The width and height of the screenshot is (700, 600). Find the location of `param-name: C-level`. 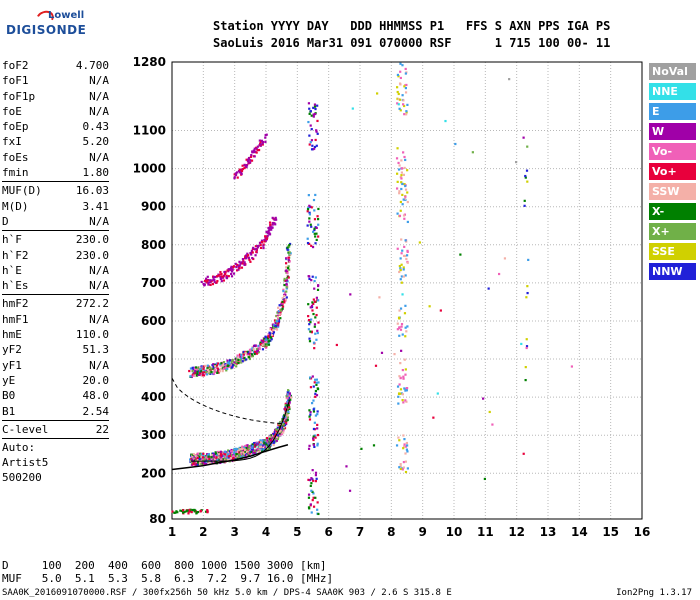

param-name: C-level is located at coordinates (25, 429).